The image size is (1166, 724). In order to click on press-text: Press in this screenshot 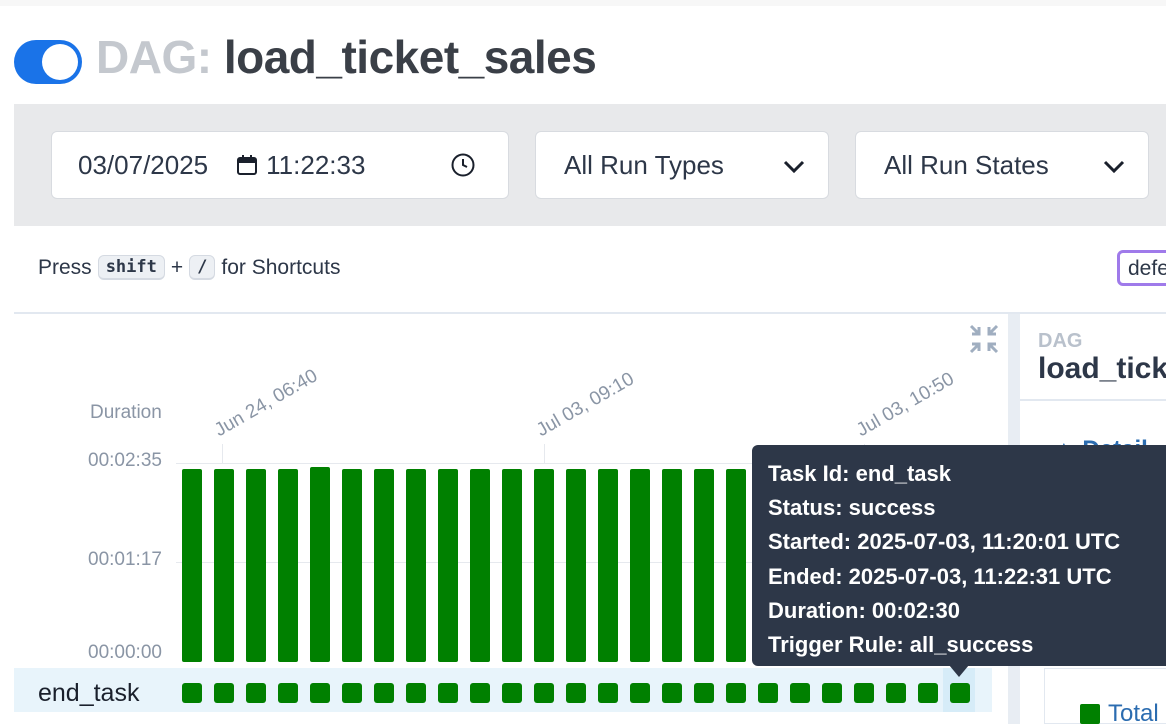, I will do `click(65, 267)`.